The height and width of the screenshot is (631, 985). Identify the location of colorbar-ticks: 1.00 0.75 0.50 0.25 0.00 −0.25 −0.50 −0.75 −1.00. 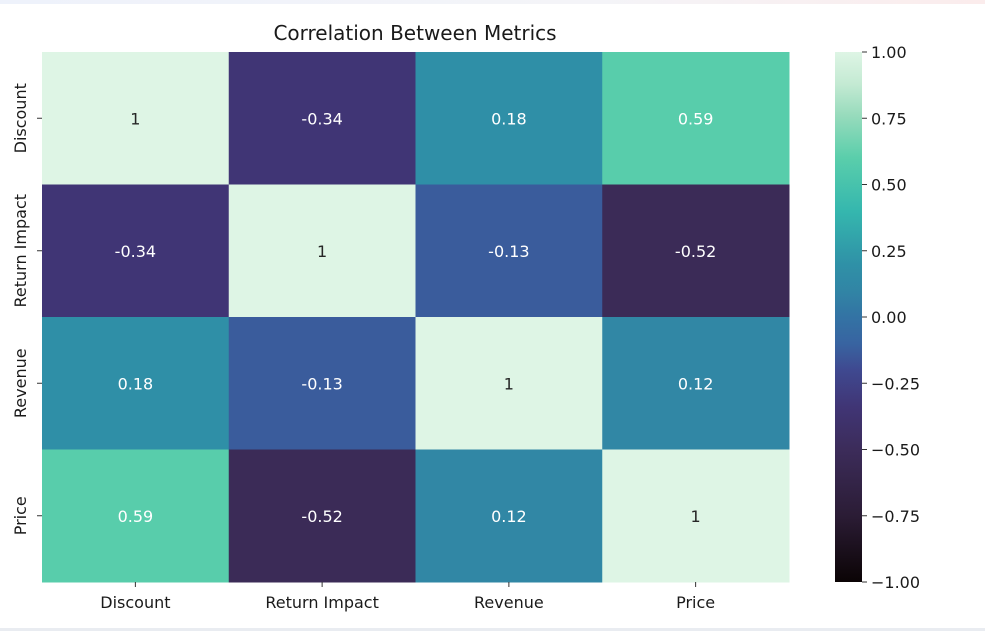
(891, 317).